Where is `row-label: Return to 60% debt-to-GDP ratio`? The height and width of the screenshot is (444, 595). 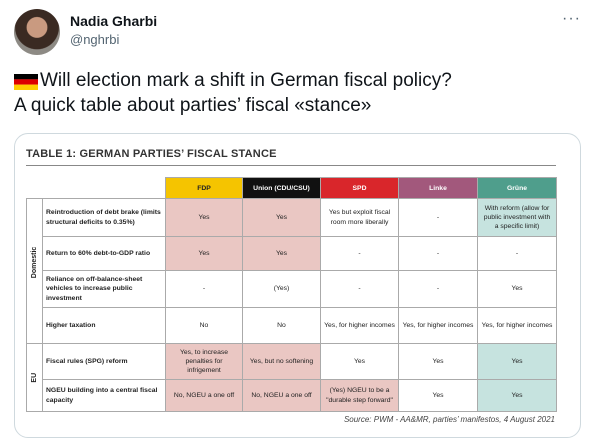
row-label: Return to 60% debt-to-GDP ratio is located at coordinates (104, 253).